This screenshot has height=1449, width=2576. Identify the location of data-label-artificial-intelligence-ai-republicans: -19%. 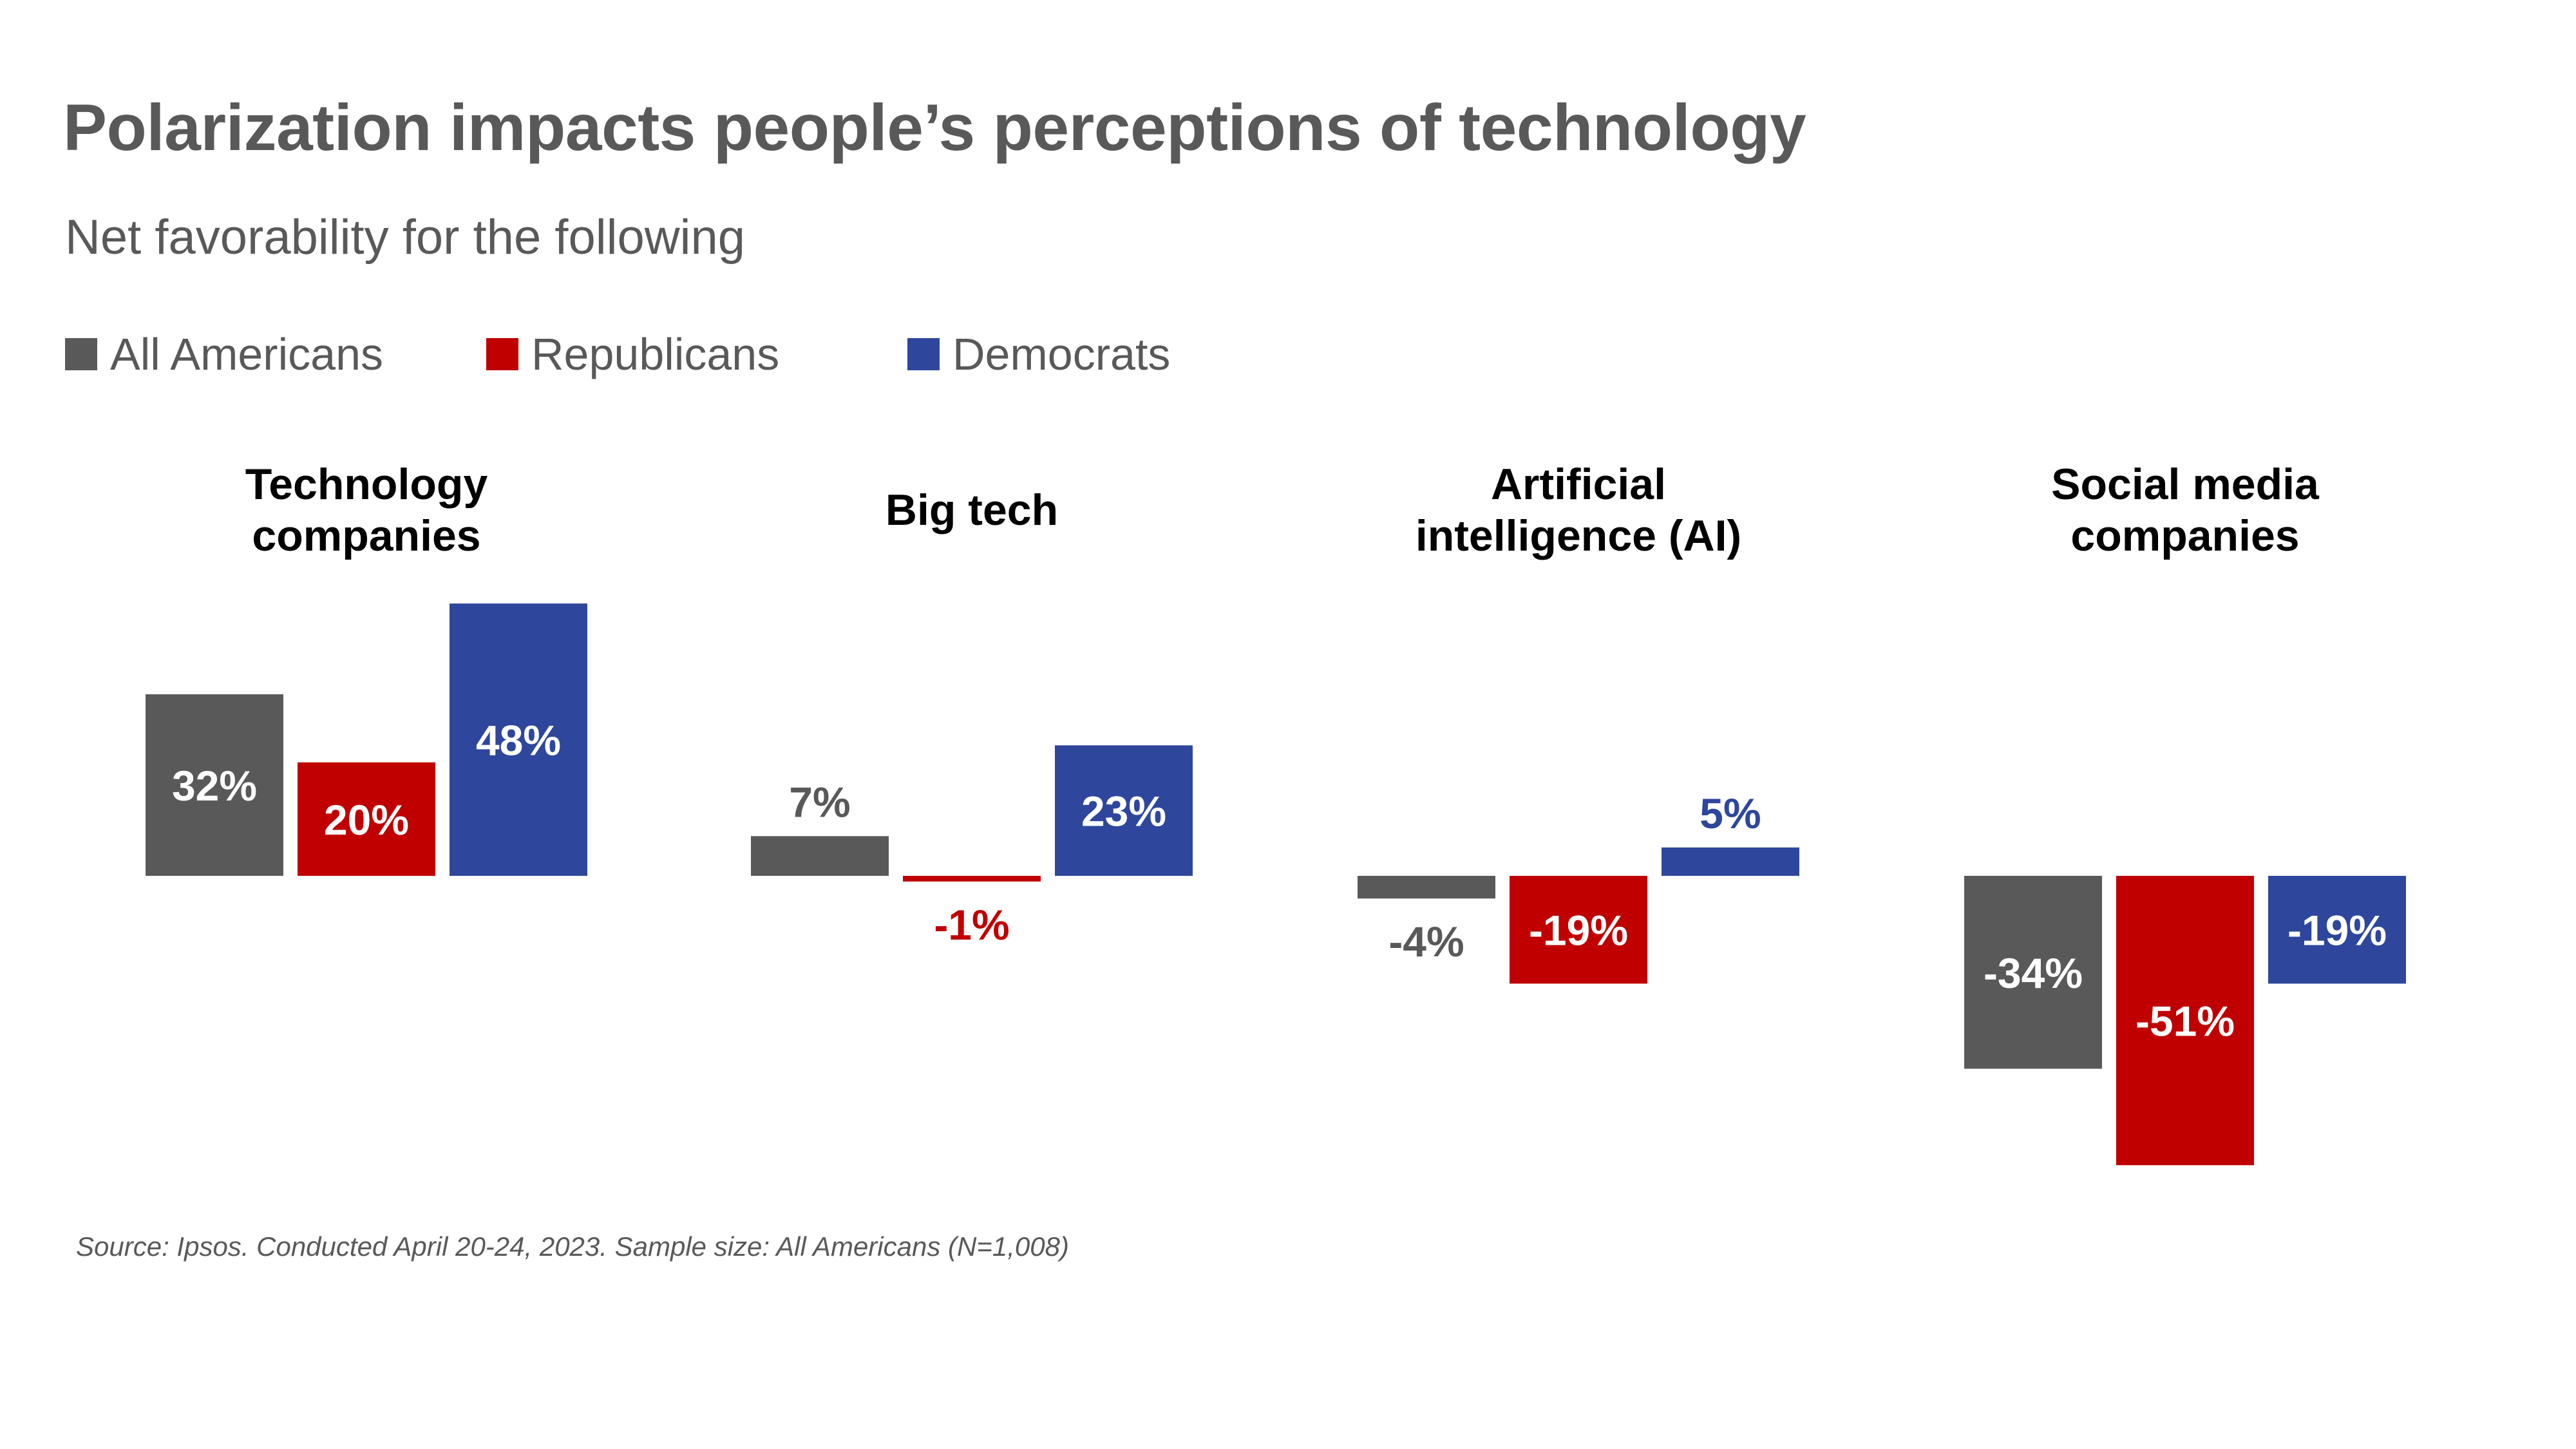
(1578, 931).